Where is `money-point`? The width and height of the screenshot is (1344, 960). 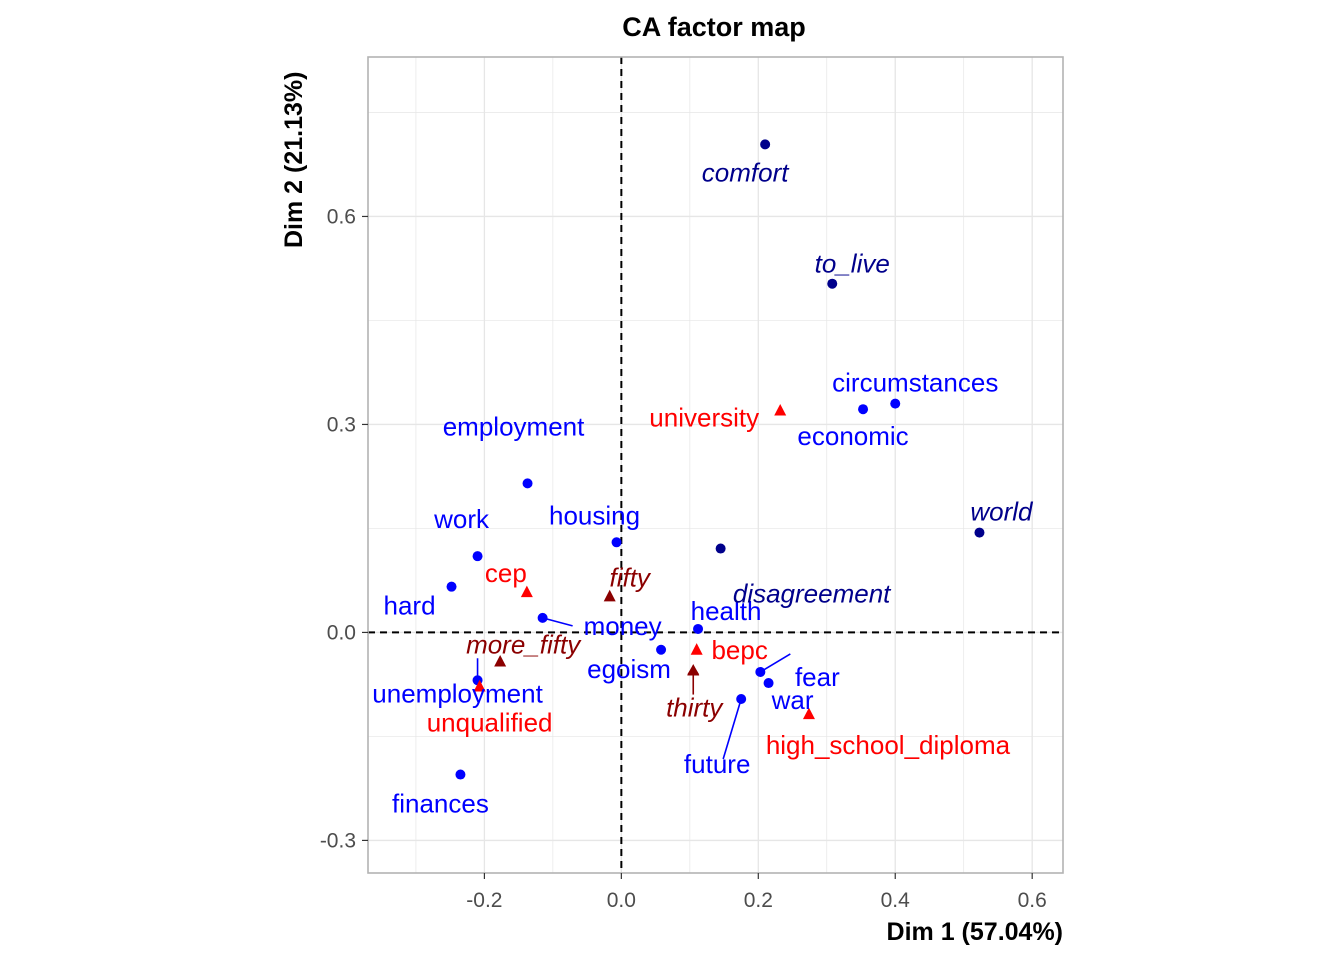 money-point is located at coordinates (542, 617).